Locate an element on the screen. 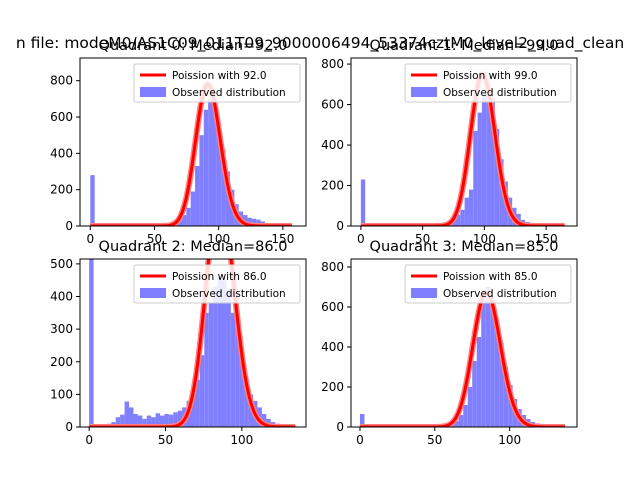  legend-line-label: Poission with 85.0 is located at coordinates (490, 277).